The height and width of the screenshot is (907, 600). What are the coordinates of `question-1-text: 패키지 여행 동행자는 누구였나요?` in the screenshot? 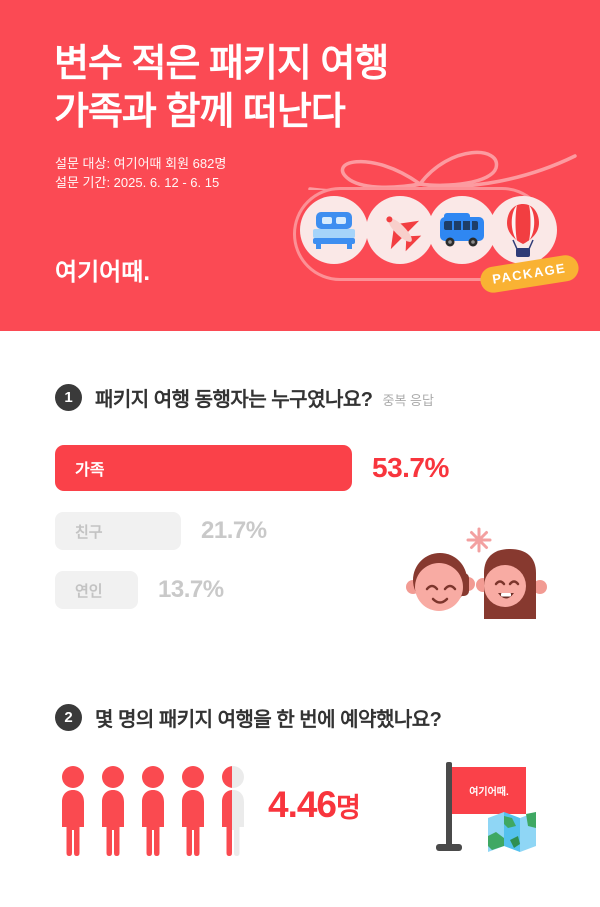 It's located at (234, 400).